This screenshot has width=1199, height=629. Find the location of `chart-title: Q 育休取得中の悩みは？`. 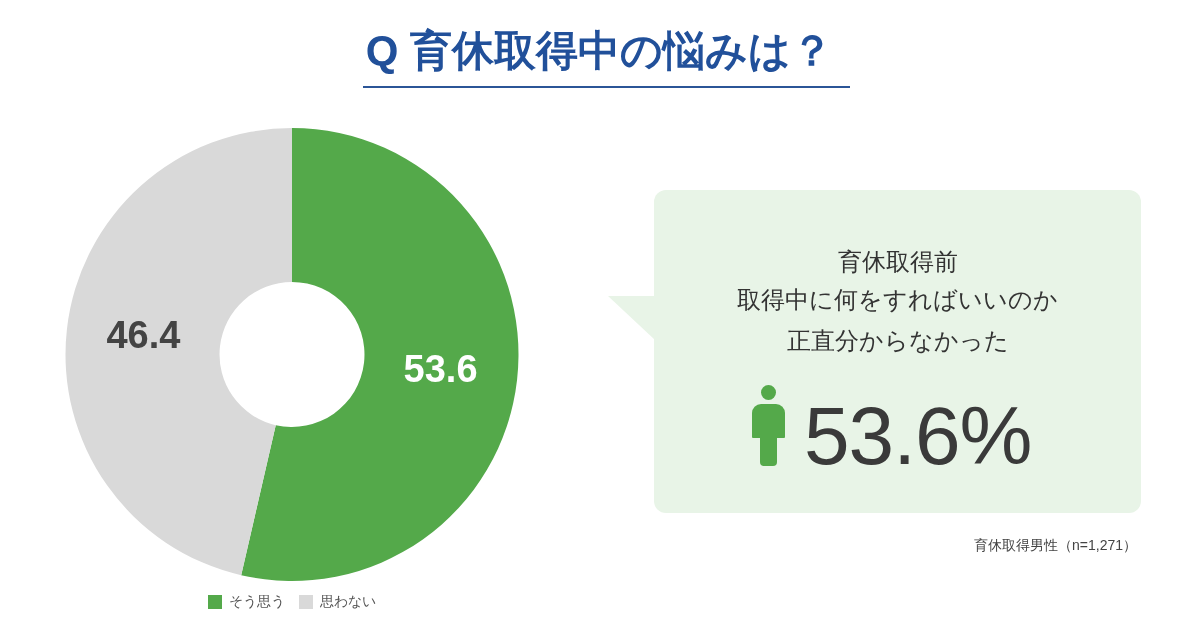

chart-title: Q 育休取得中の悩みは？ is located at coordinates (599, 51).